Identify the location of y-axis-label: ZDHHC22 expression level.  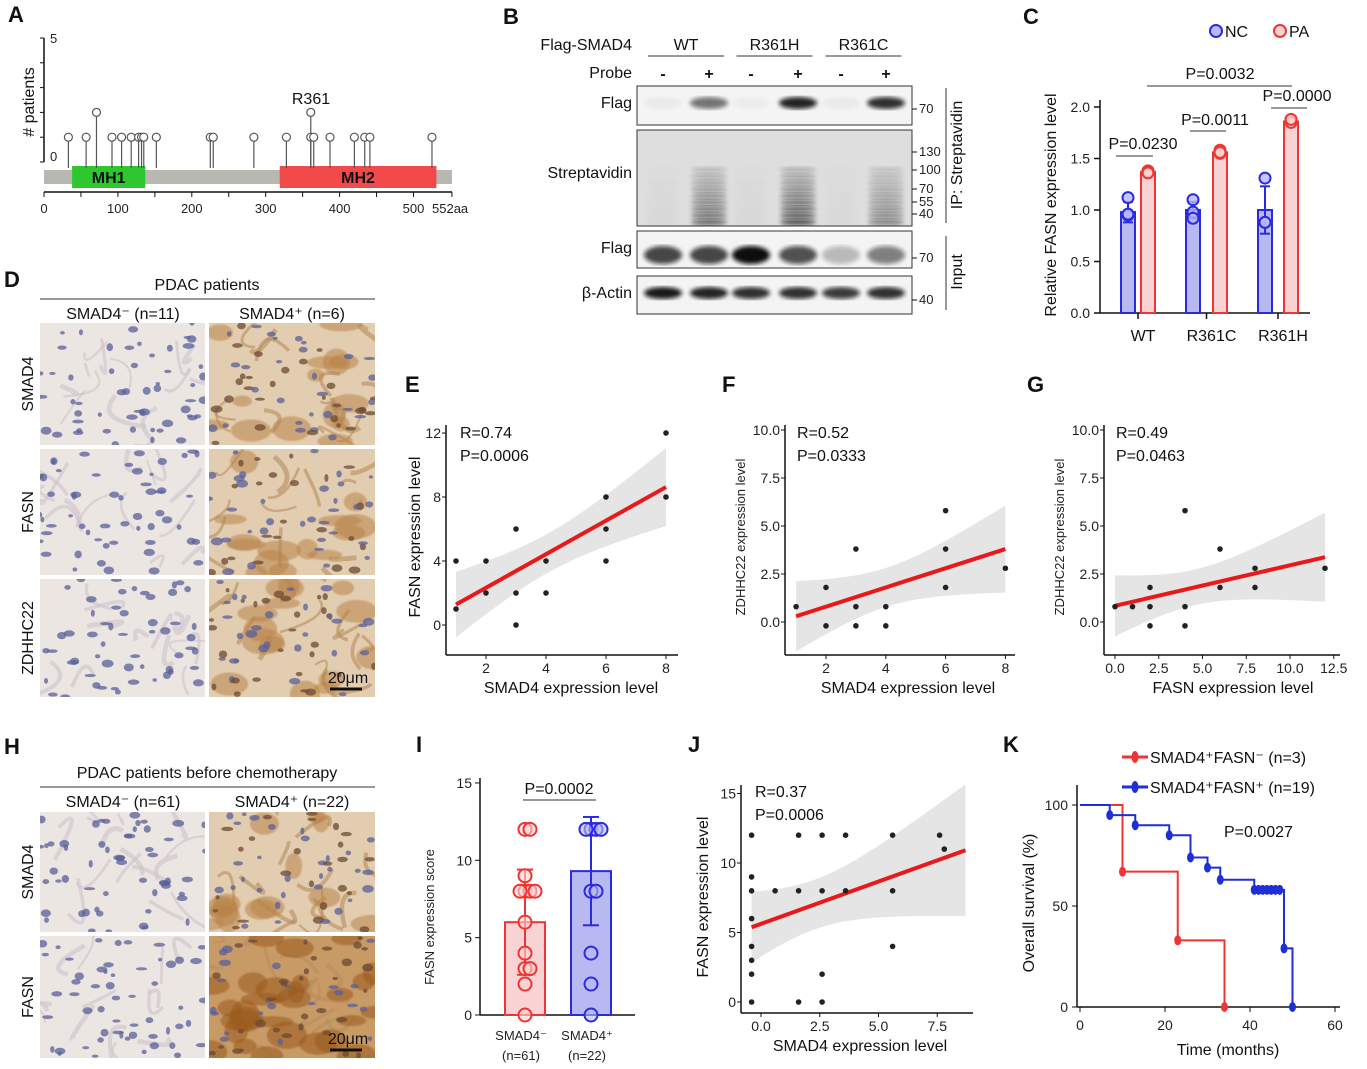
(1059, 536).